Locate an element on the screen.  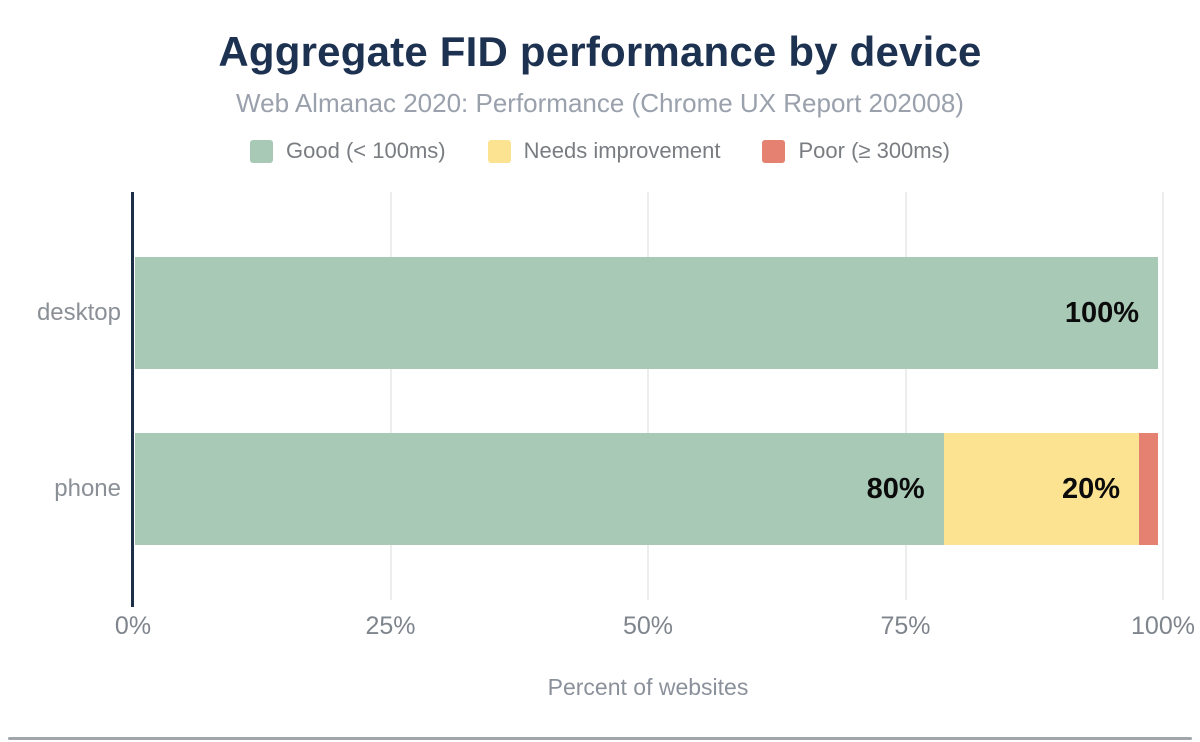
y-axis-label-phone: phone is located at coordinates (87, 488).